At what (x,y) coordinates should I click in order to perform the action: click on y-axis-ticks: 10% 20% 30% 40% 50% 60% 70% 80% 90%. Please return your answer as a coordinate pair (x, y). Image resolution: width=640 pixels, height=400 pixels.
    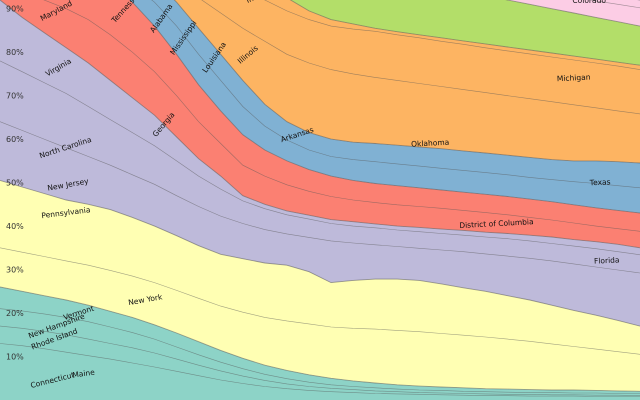
    Looking at the image, I should click on (15, 183).